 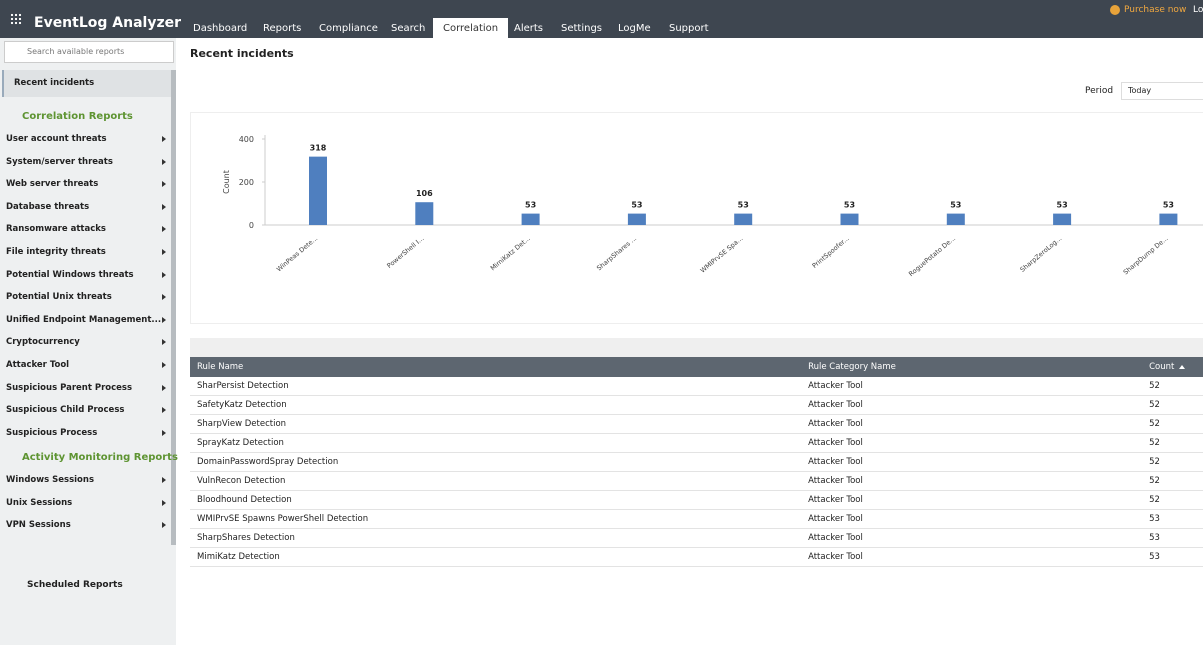 What do you see at coordinates (496, 462) in the screenshot?
I see `table-cell: DomainPasswordSpray Detection` at bounding box center [496, 462].